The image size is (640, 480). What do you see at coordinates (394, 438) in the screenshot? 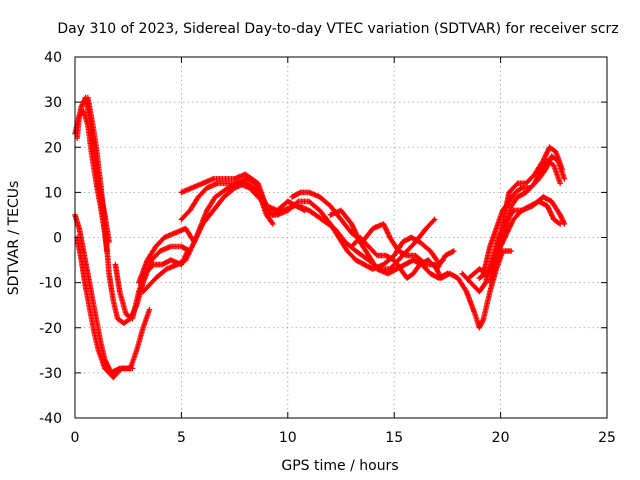
I see `x-tick-label: 15` at bounding box center [394, 438].